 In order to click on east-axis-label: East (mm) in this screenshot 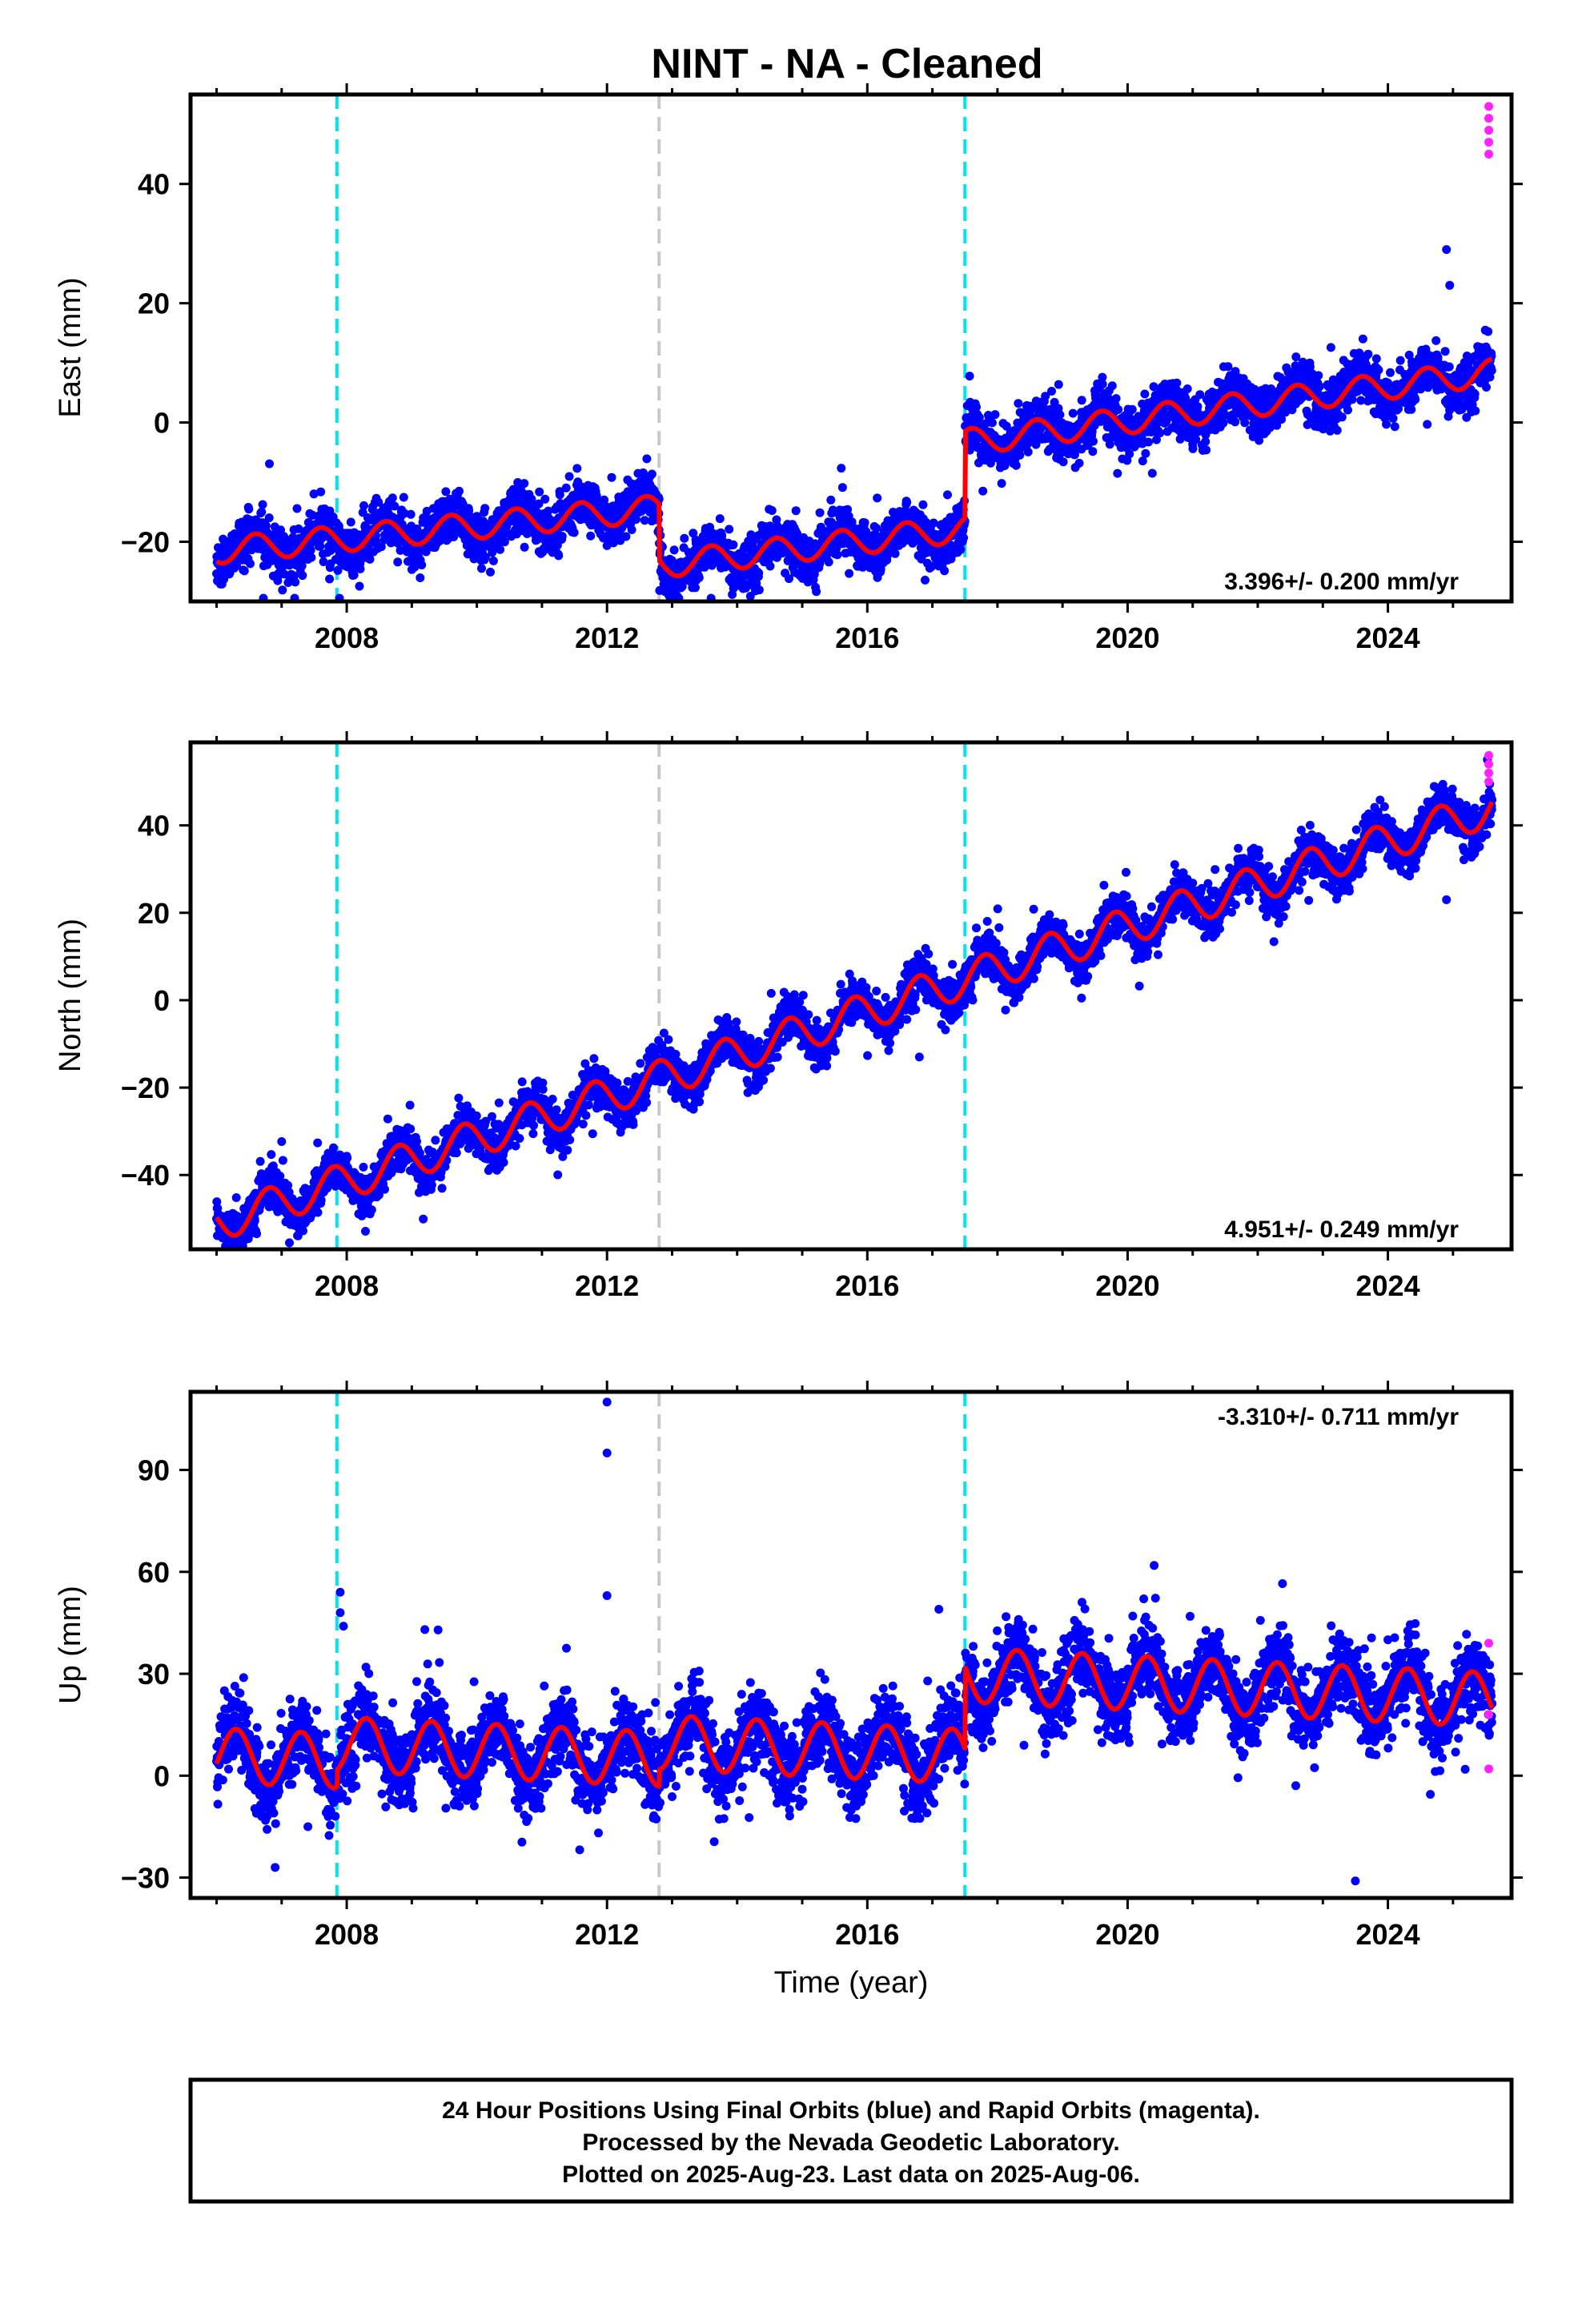, I will do `click(70, 347)`.